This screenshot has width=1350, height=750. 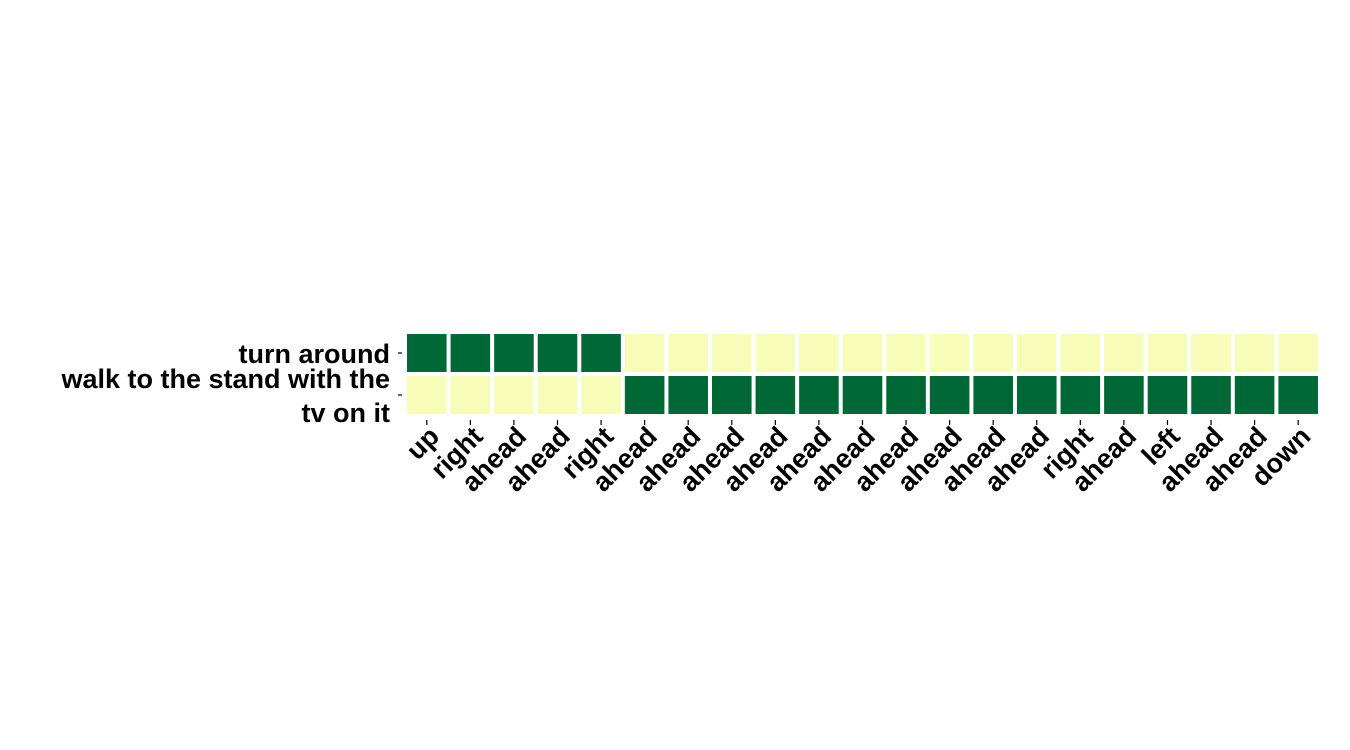 I want to click on y-tick-label: turn around, so click(x=314, y=354).